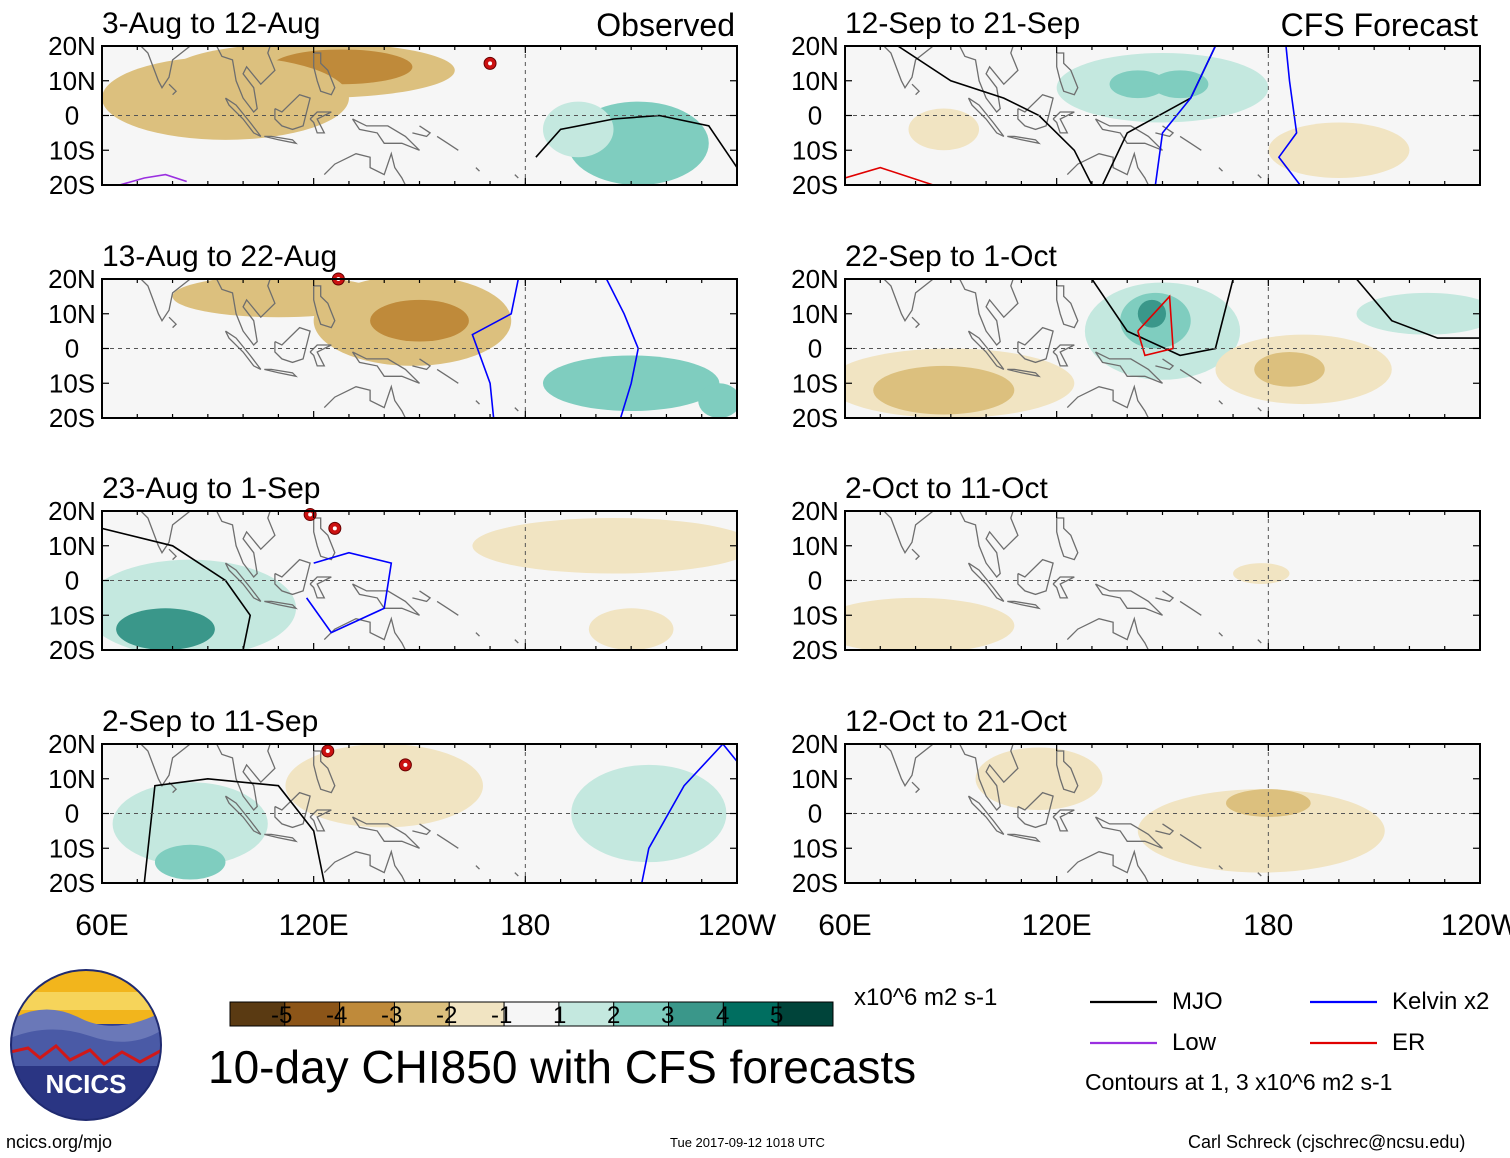  I want to click on panel-period-title: 23-Aug to 1-Sep, so click(211, 488).